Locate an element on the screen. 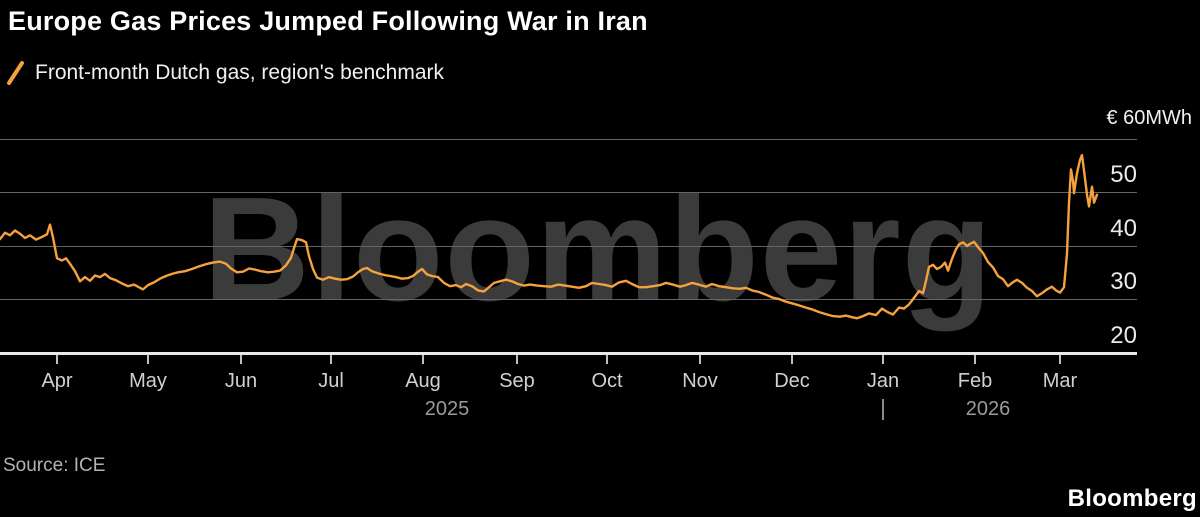 This screenshot has width=1200, height=517. x-tick-label: Jul is located at coordinates (331, 381).